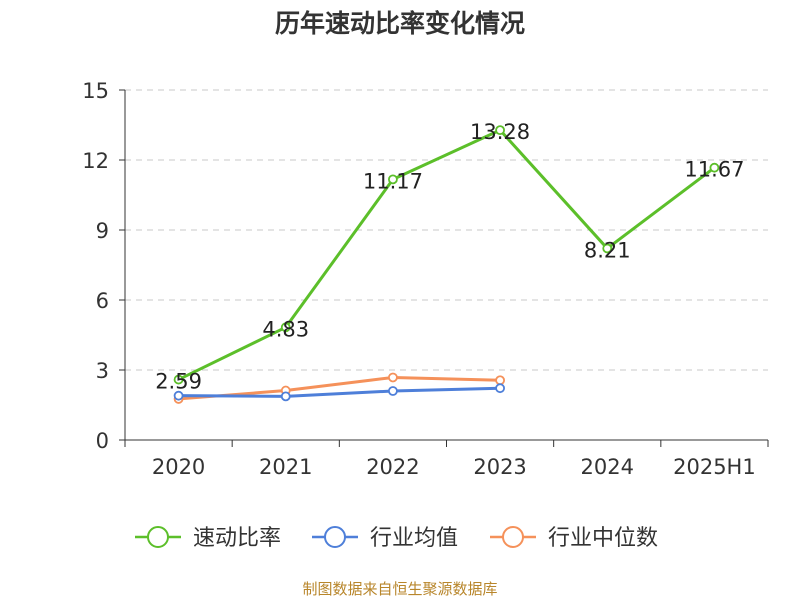  I want to click on legend-label: 行业均值, so click(414, 538).